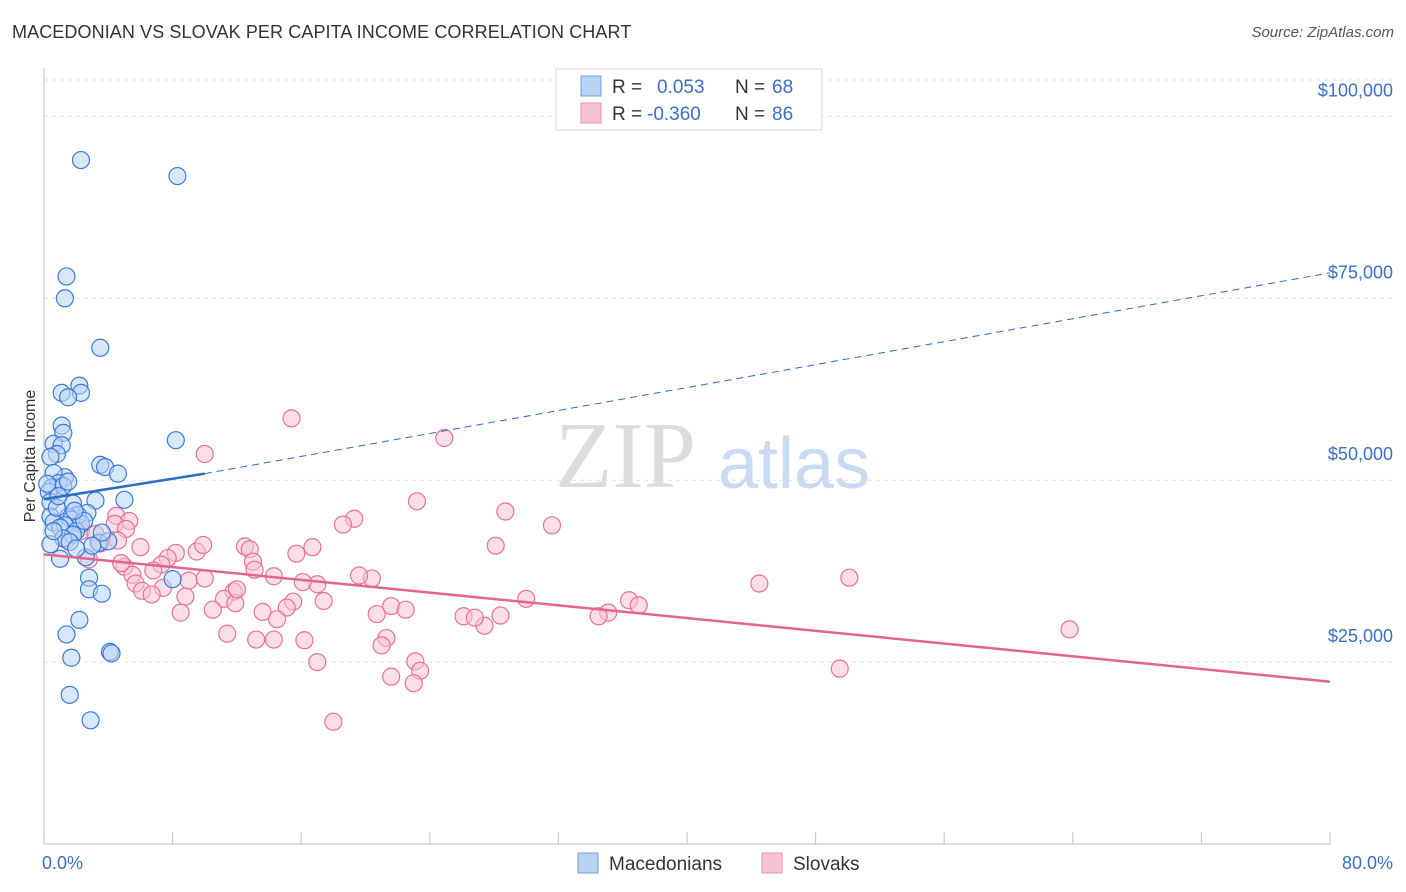 The width and height of the screenshot is (1406, 892). Describe the element at coordinates (665, 864) in the screenshot. I see `series-legend-label-macedonians: Macedonians` at that location.